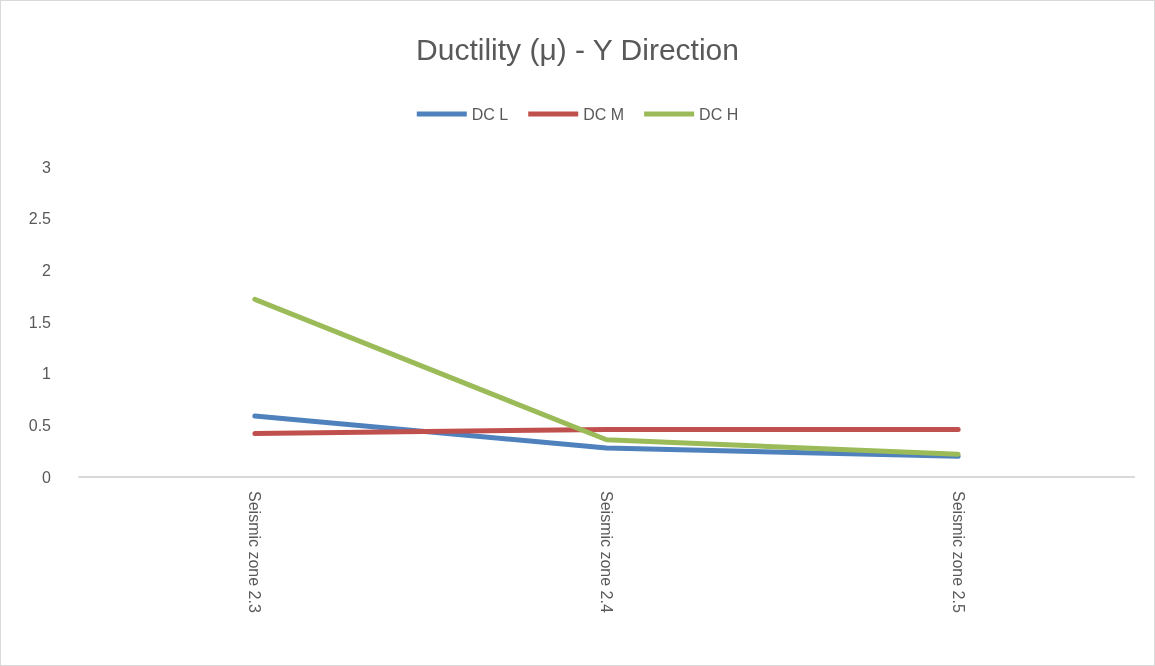 The width and height of the screenshot is (1155, 666). What do you see at coordinates (255, 552) in the screenshot?
I see `x-tick-label: Seismic zone 2.3` at bounding box center [255, 552].